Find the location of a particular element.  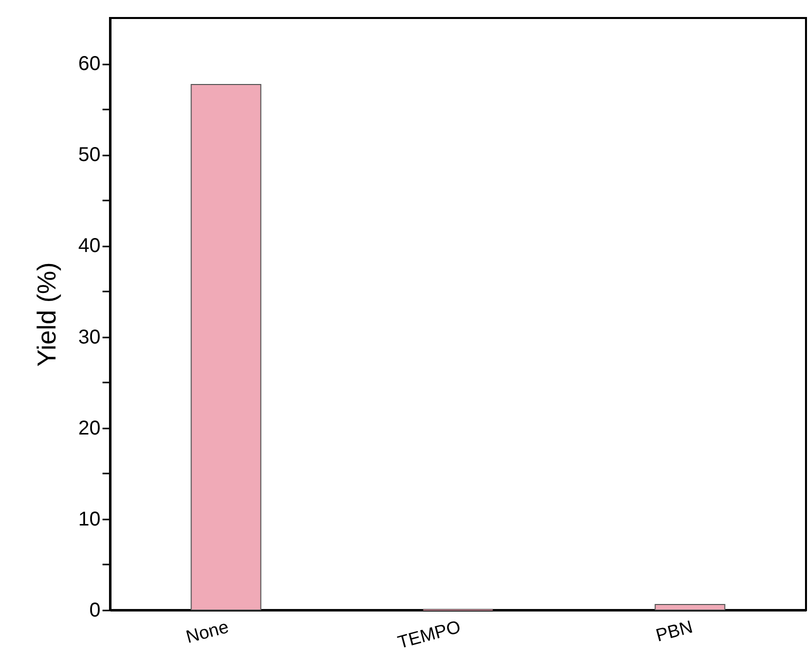

y-tick-label: 0 is located at coordinates (94, 611).